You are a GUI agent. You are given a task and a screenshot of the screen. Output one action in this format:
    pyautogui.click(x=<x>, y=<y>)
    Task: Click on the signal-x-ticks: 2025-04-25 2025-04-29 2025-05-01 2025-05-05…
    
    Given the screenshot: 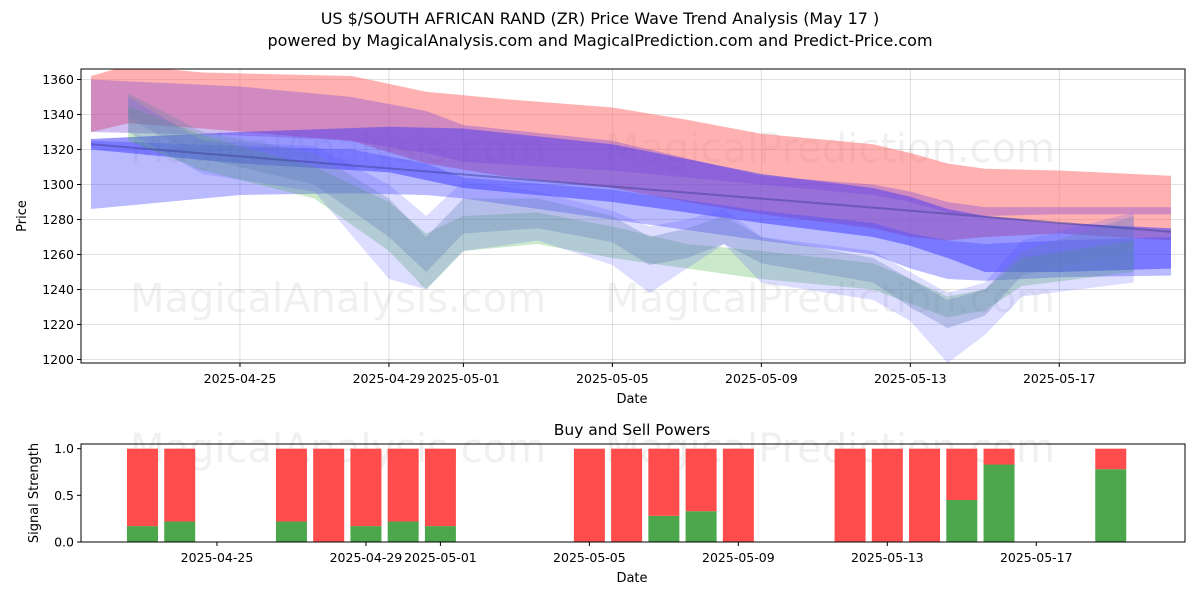 What is the action you would take?
    pyautogui.click(x=627, y=553)
    